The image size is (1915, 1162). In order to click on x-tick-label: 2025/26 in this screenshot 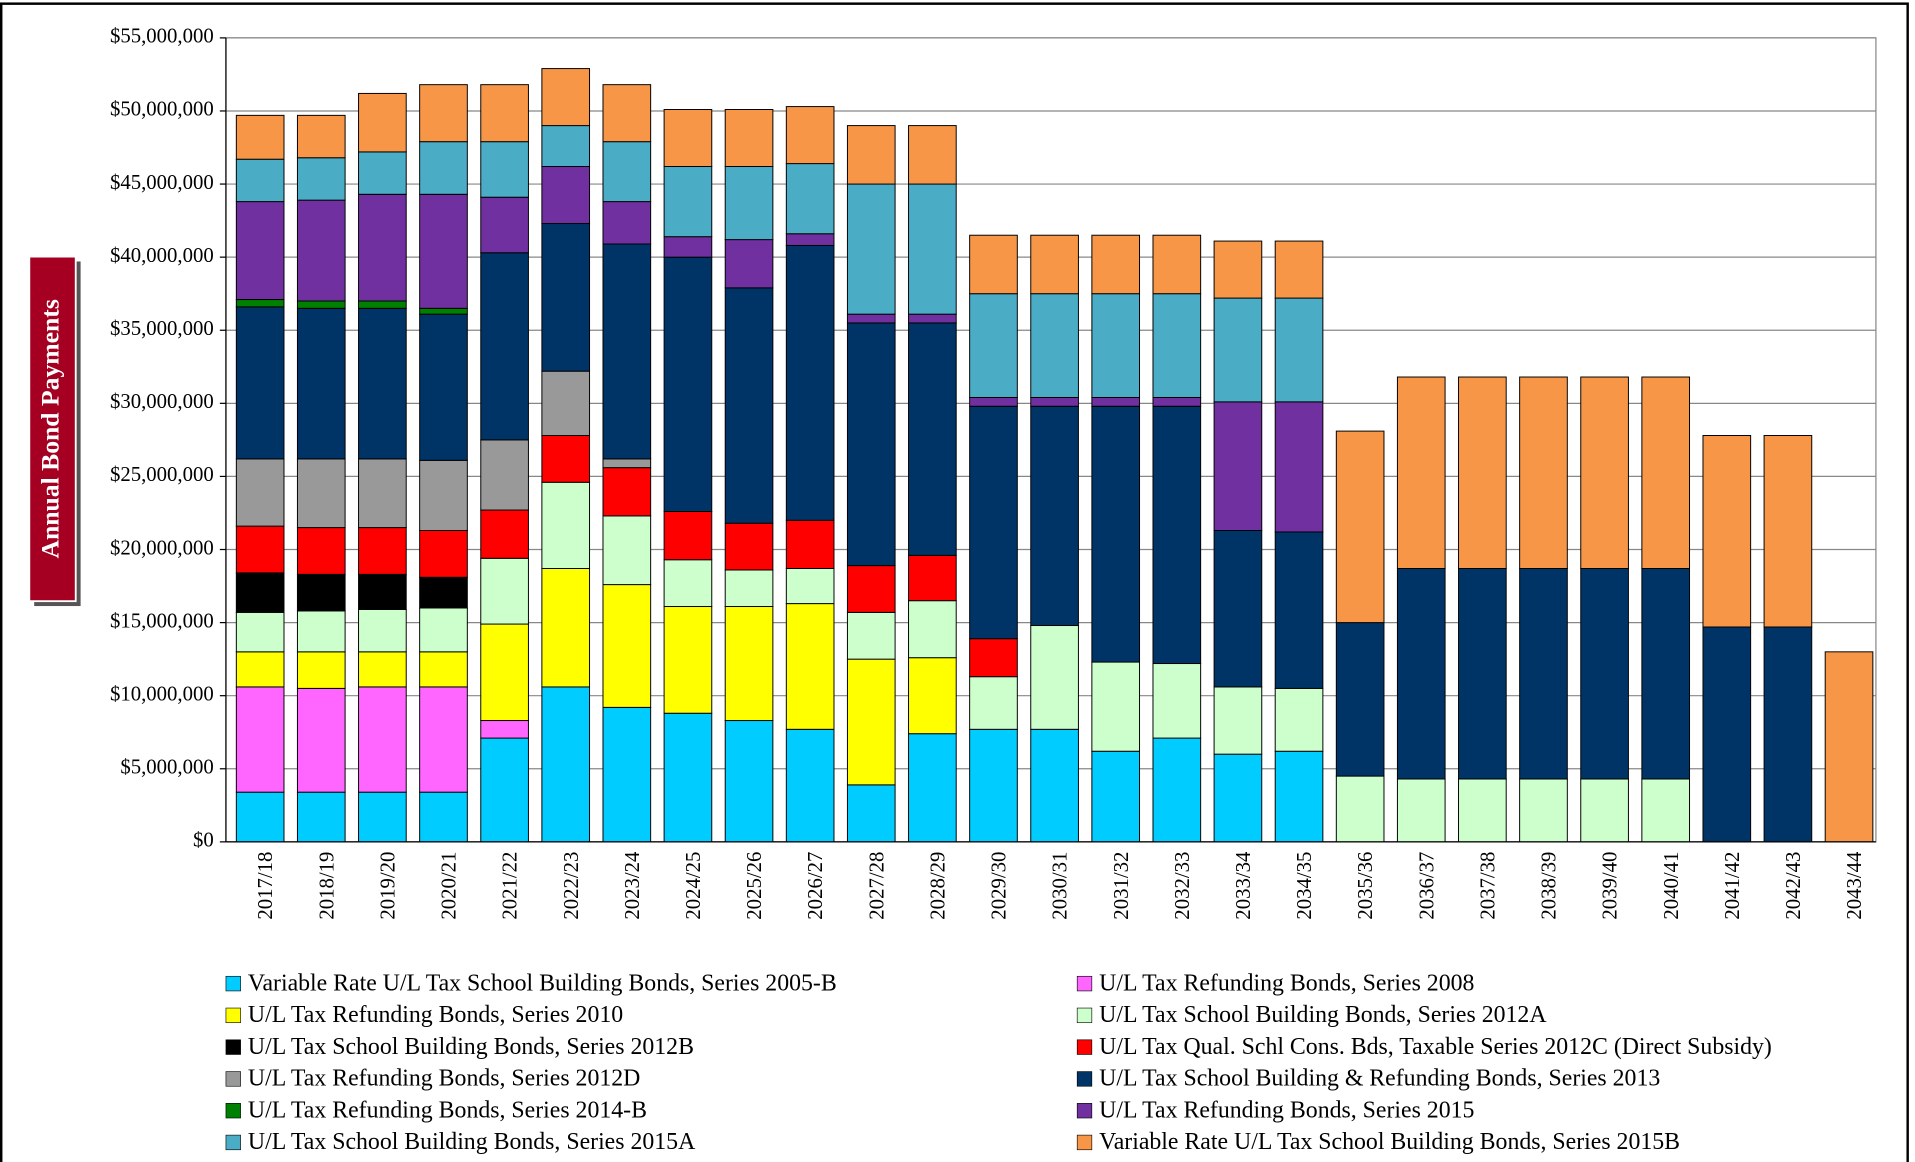, I will do `click(755, 886)`.